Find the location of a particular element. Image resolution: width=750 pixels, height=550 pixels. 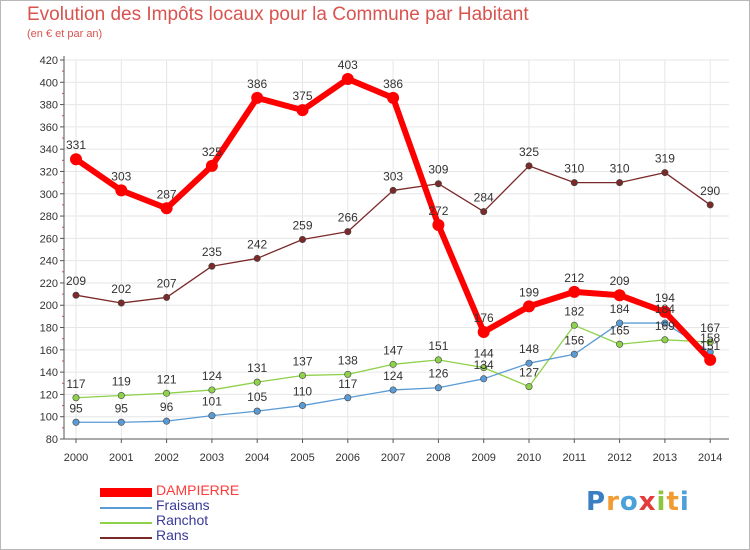

logo-letter: i is located at coordinates (684, 502).